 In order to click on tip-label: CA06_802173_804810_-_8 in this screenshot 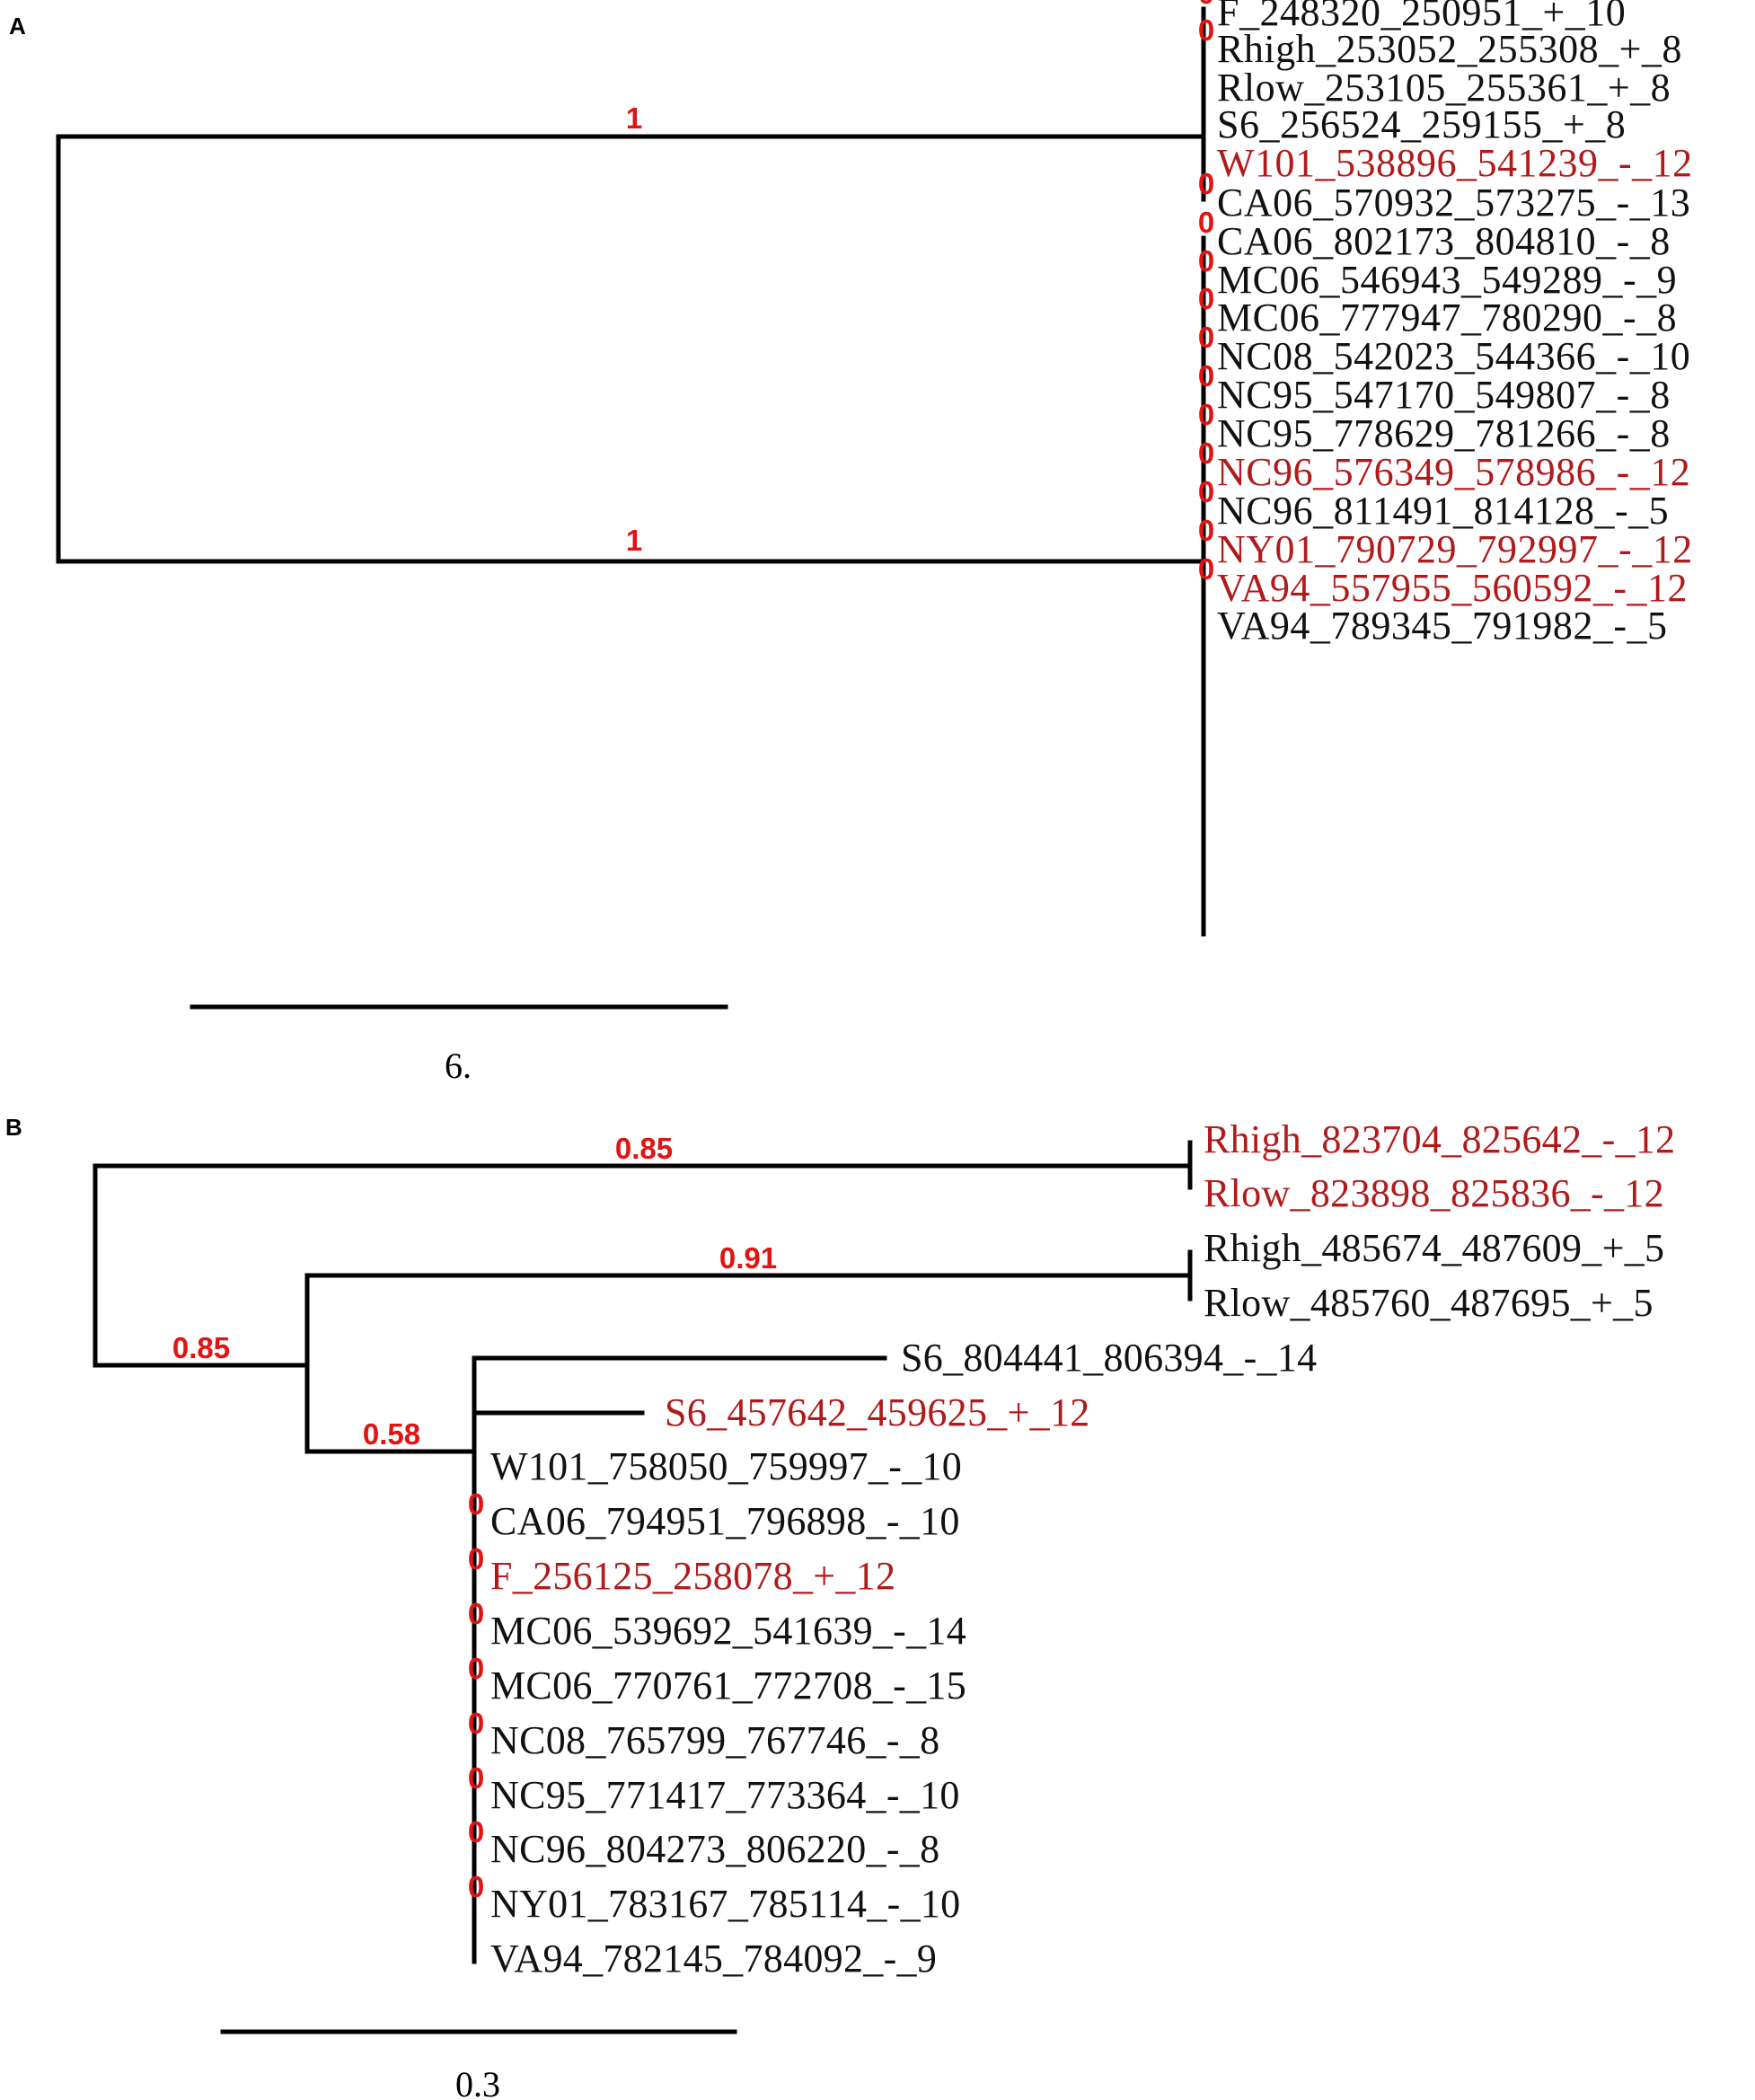, I will do `click(1444, 241)`.